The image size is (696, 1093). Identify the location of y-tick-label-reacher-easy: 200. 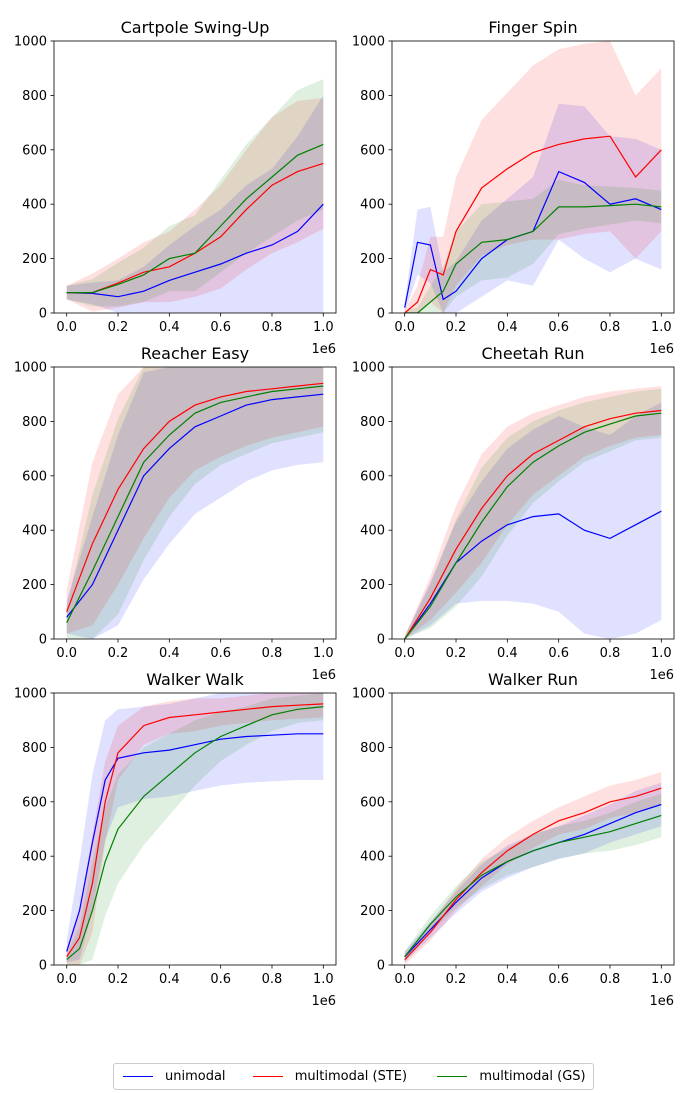
(34, 585).